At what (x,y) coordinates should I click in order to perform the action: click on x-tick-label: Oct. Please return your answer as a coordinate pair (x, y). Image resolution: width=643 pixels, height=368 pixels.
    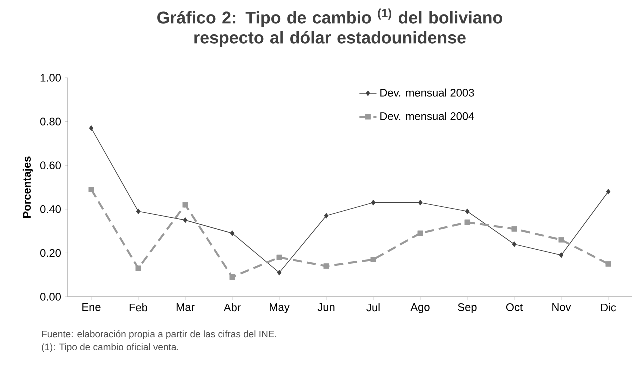
    Looking at the image, I should click on (514, 308).